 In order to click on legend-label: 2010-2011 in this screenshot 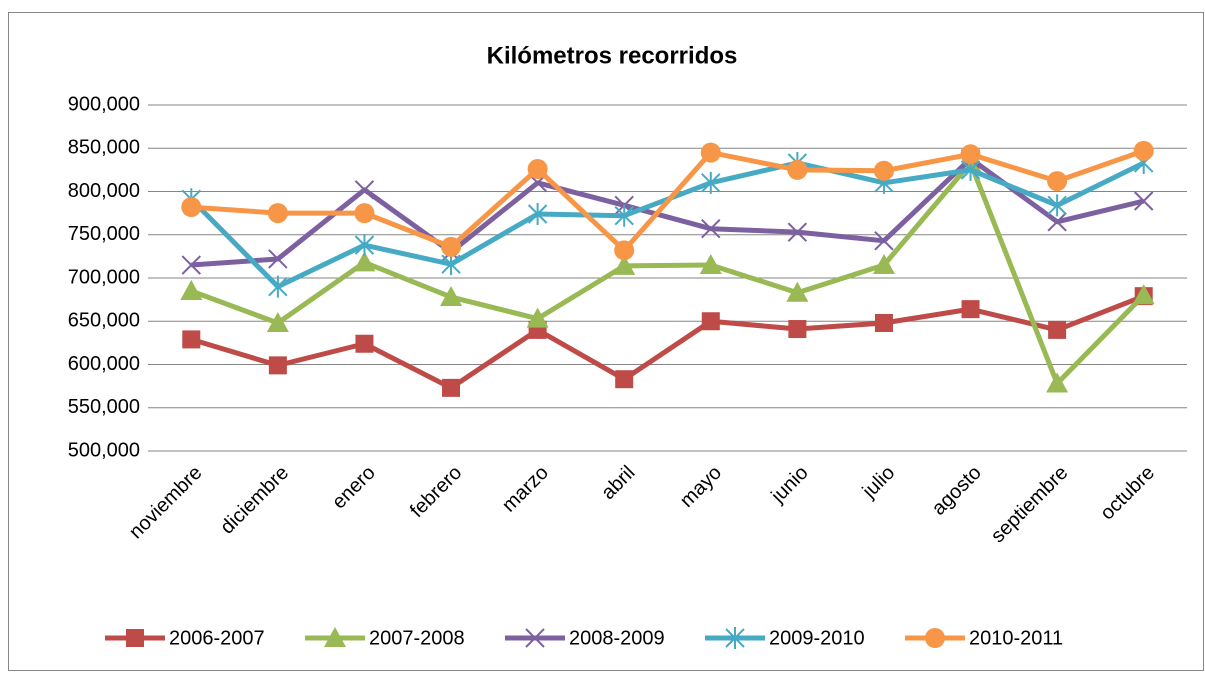, I will do `click(1016, 638)`.